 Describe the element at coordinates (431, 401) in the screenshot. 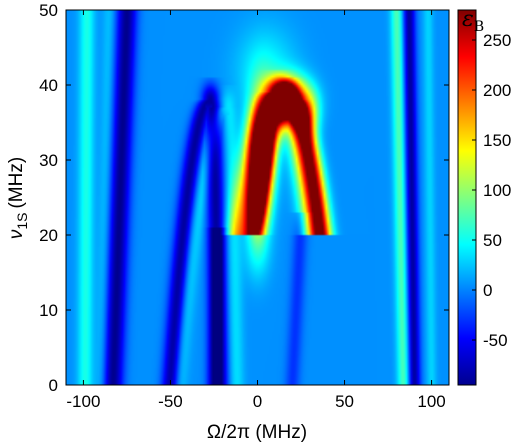

I see `x-tick-label: 100` at that location.